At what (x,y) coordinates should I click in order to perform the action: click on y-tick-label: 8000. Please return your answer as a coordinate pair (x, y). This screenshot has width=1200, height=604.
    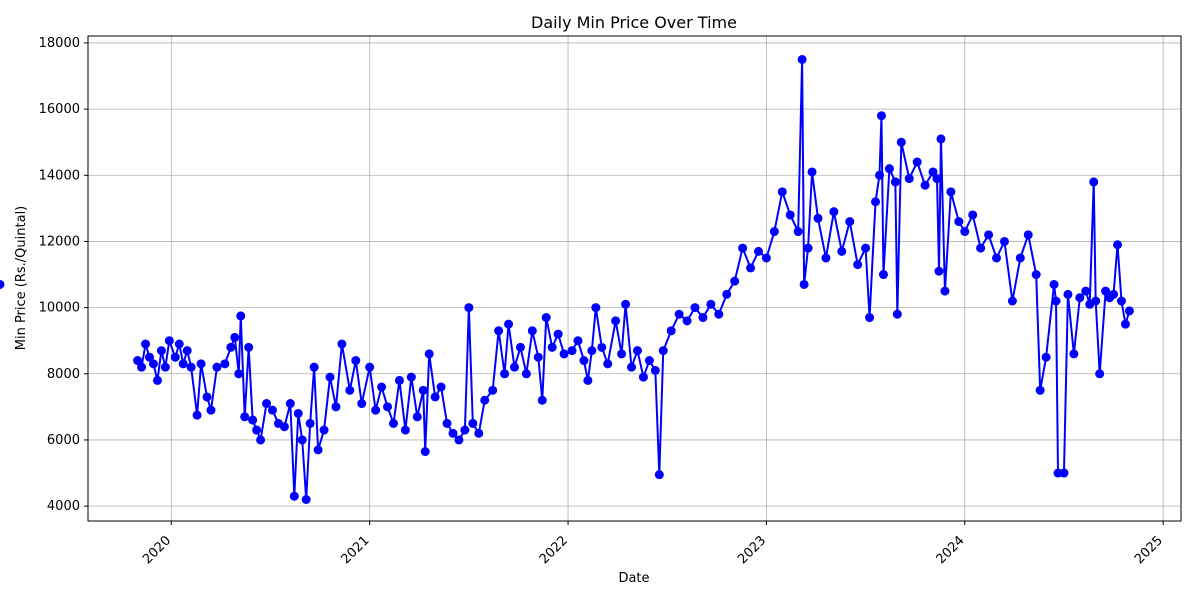
    Looking at the image, I should click on (63, 374).